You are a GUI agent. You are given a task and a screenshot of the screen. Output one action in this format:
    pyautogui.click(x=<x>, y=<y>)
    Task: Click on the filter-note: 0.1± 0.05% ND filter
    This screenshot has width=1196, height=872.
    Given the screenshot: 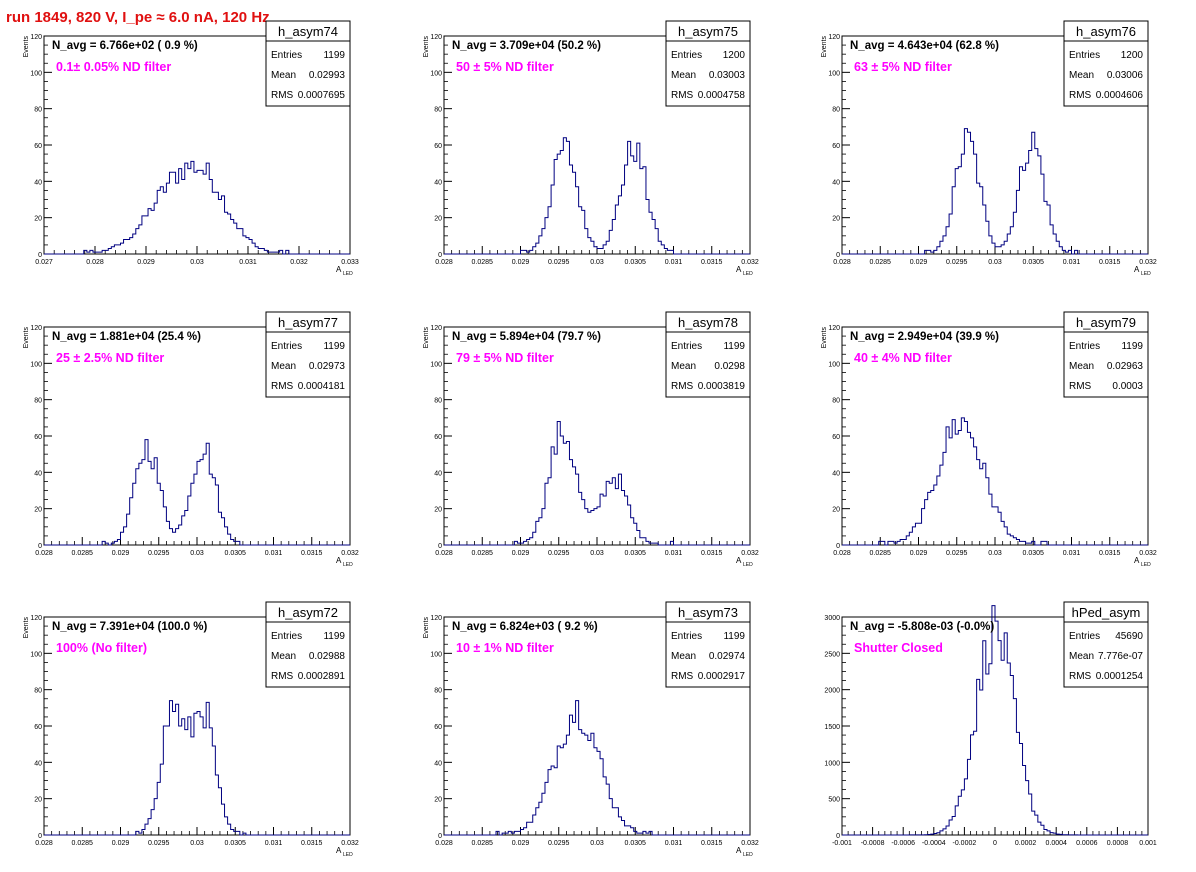 What is the action you would take?
    pyautogui.click(x=113, y=67)
    